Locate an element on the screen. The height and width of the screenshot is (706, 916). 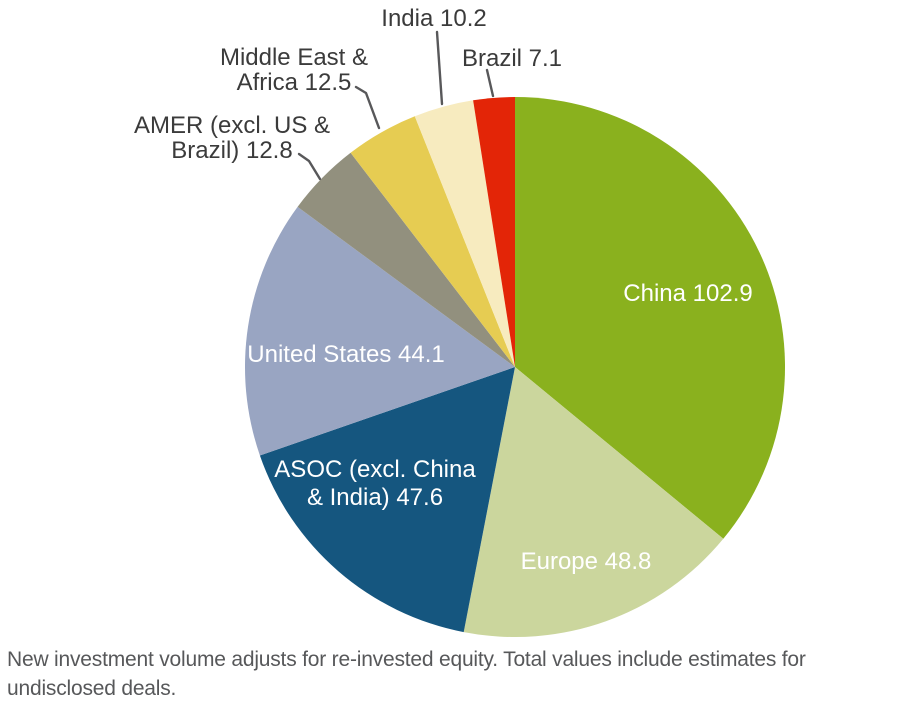
pie-slice-mea is located at coordinates (432, 241).